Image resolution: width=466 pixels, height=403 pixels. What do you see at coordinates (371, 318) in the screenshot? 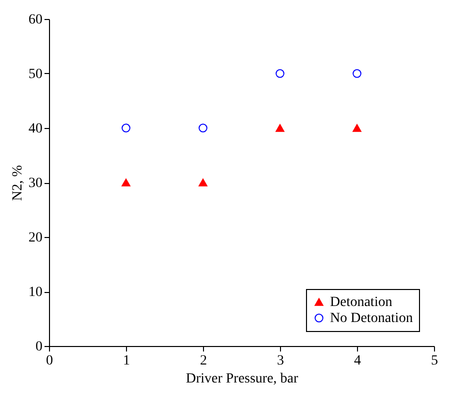
I see `legend-label: No Detonation` at bounding box center [371, 318].